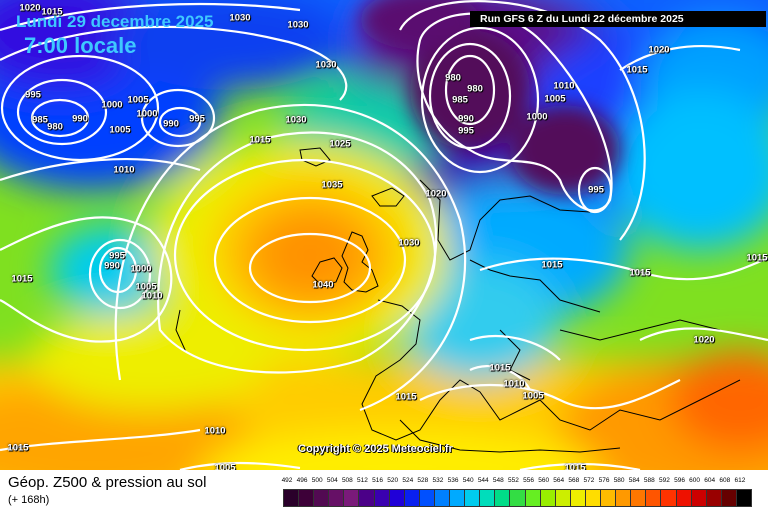  What do you see at coordinates (695, 480) in the screenshot?
I see `legend-tick-label: 600` at bounding box center [695, 480].